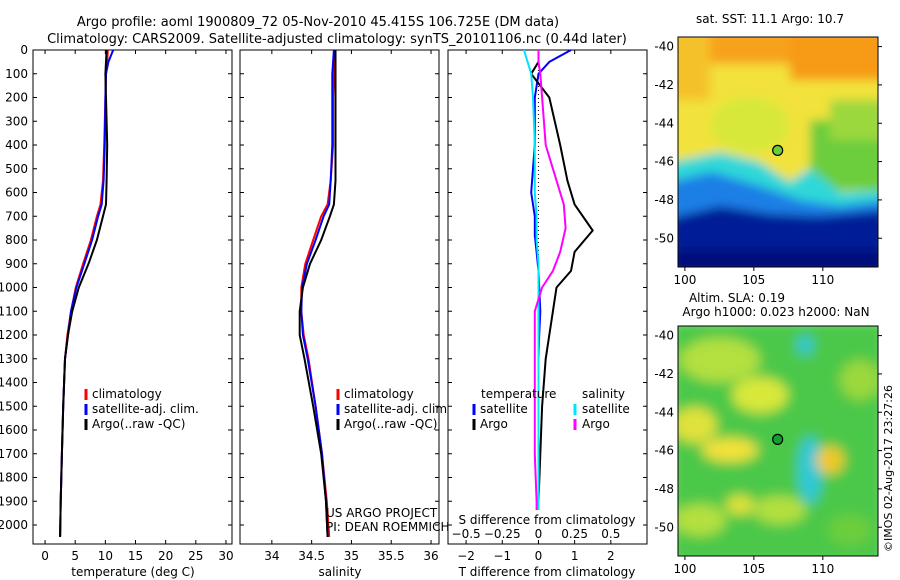 The image size is (900, 580). I want to click on ytick-label: 0, so click(24, 50).